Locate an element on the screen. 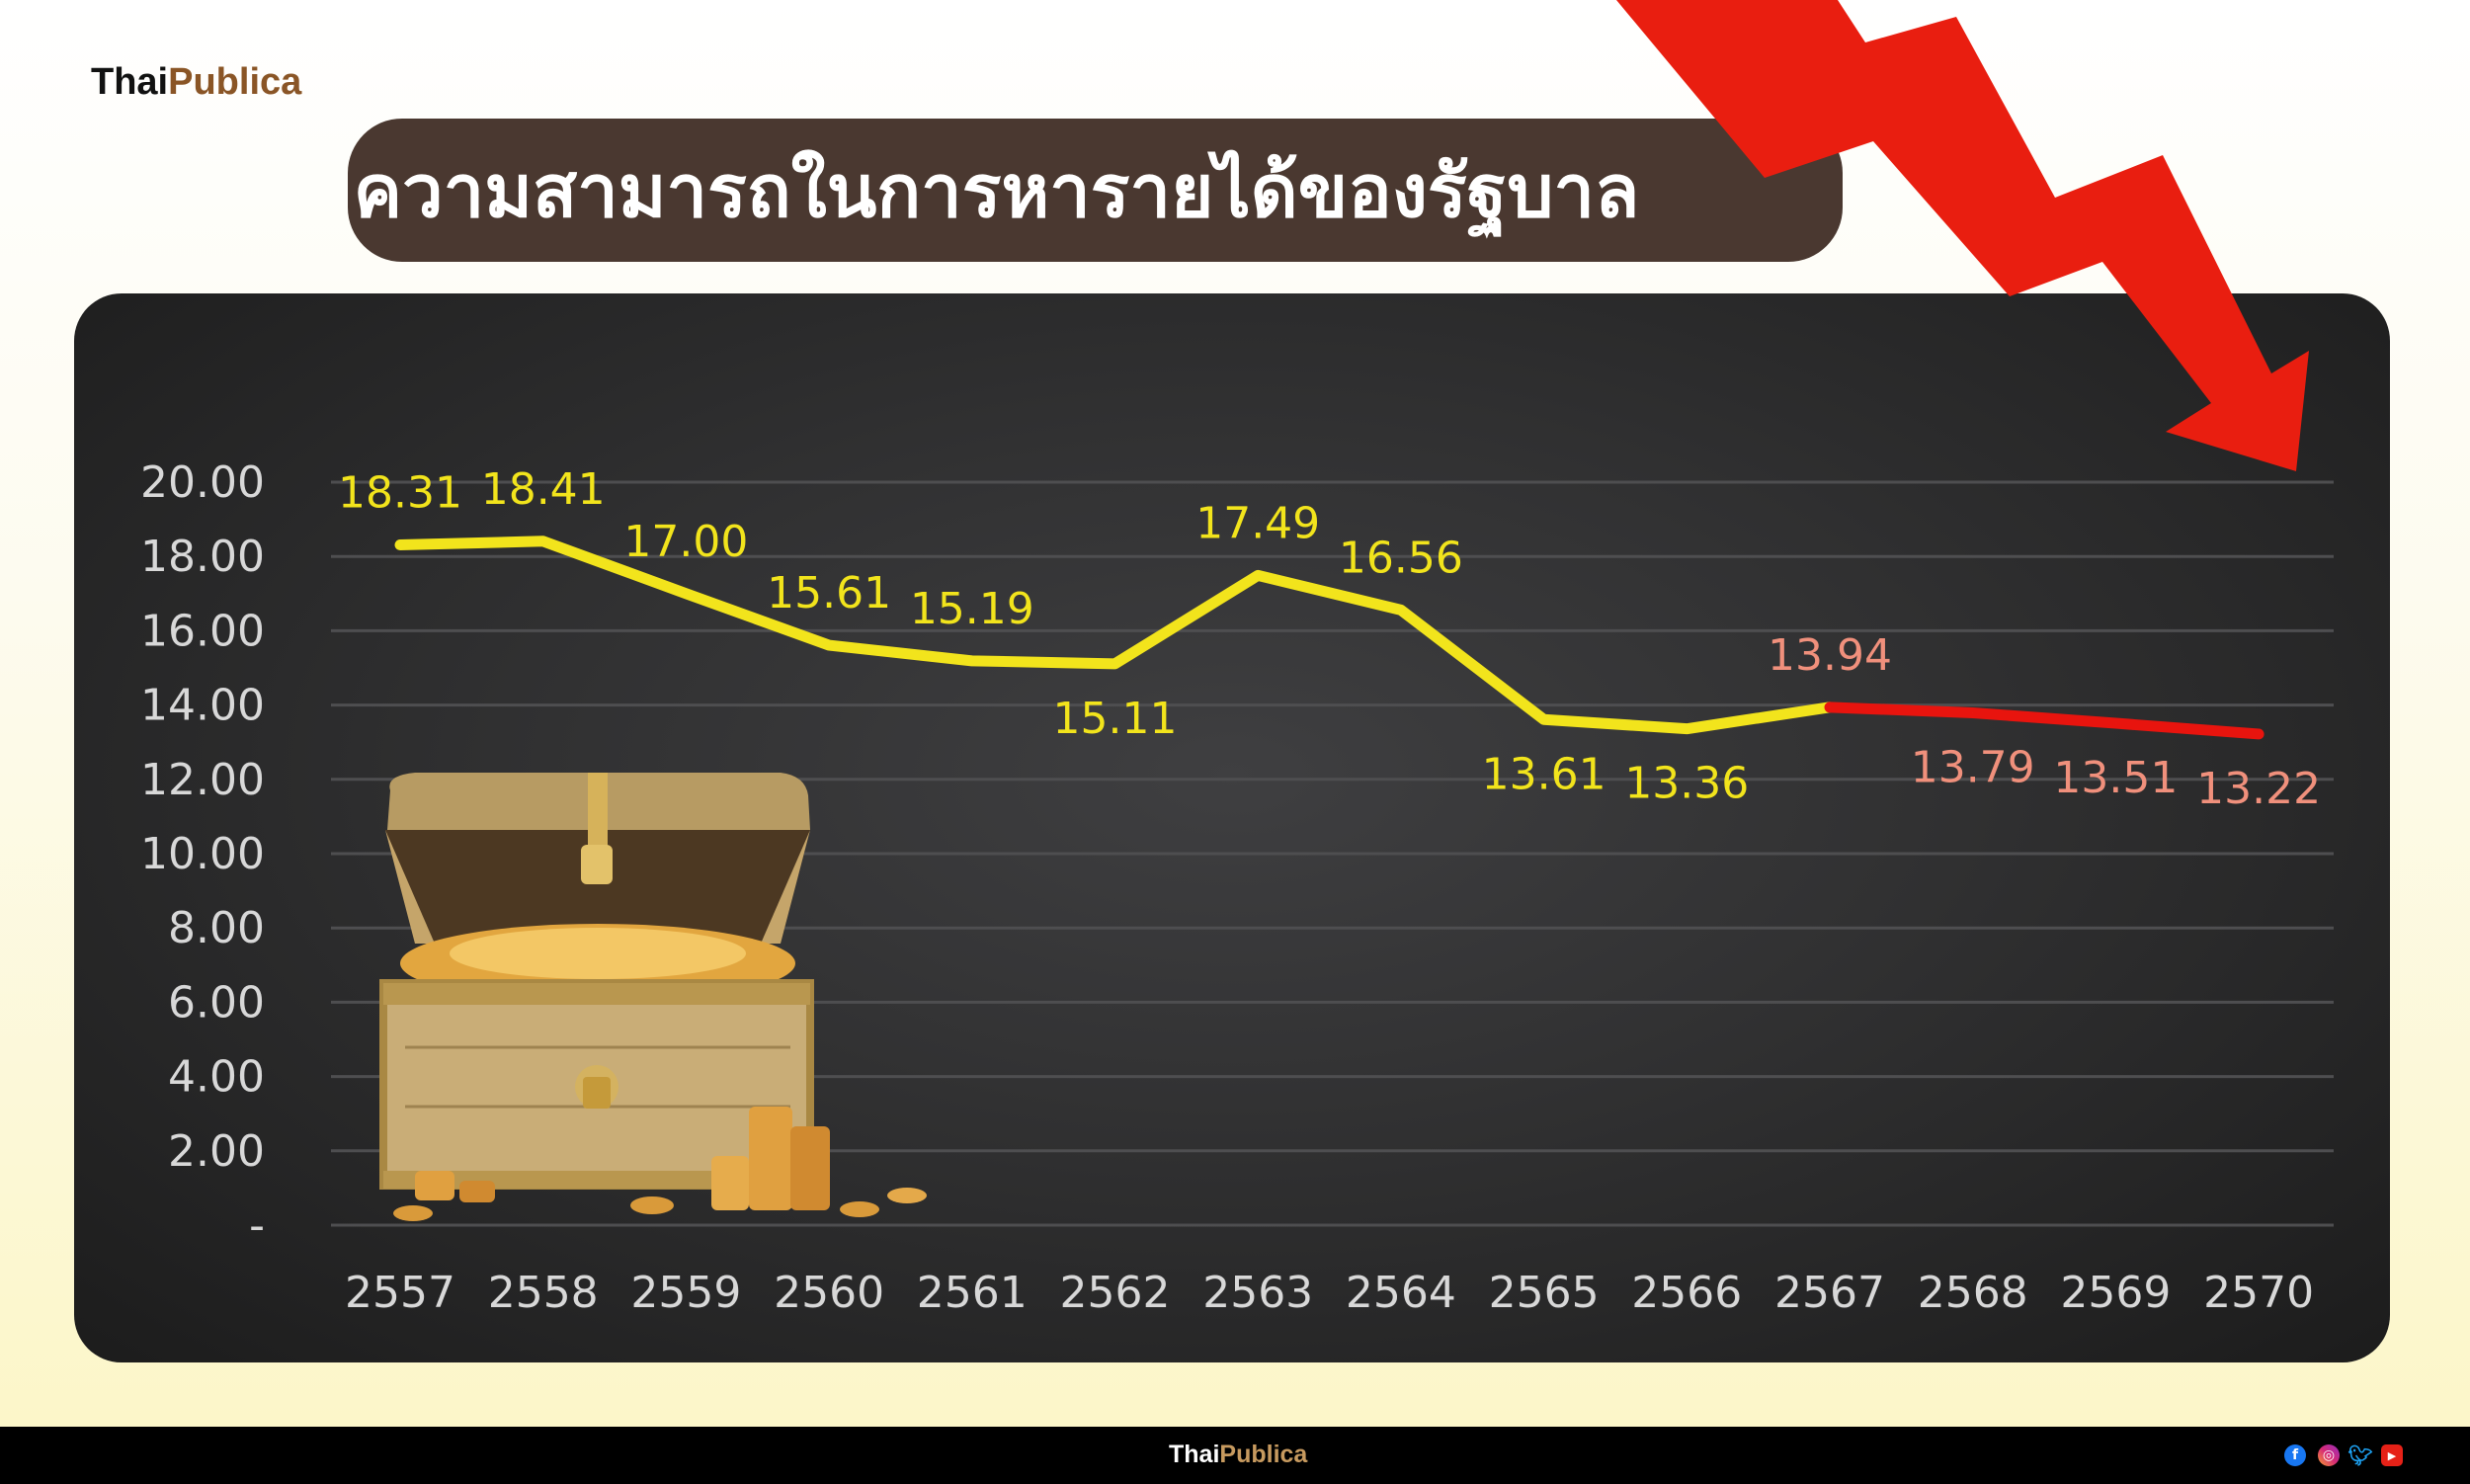 The width and height of the screenshot is (2470, 1484). footer-bar: ThaiPublica f ◎ 🐦︎ ▶ is located at coordinates (1235, 1455).